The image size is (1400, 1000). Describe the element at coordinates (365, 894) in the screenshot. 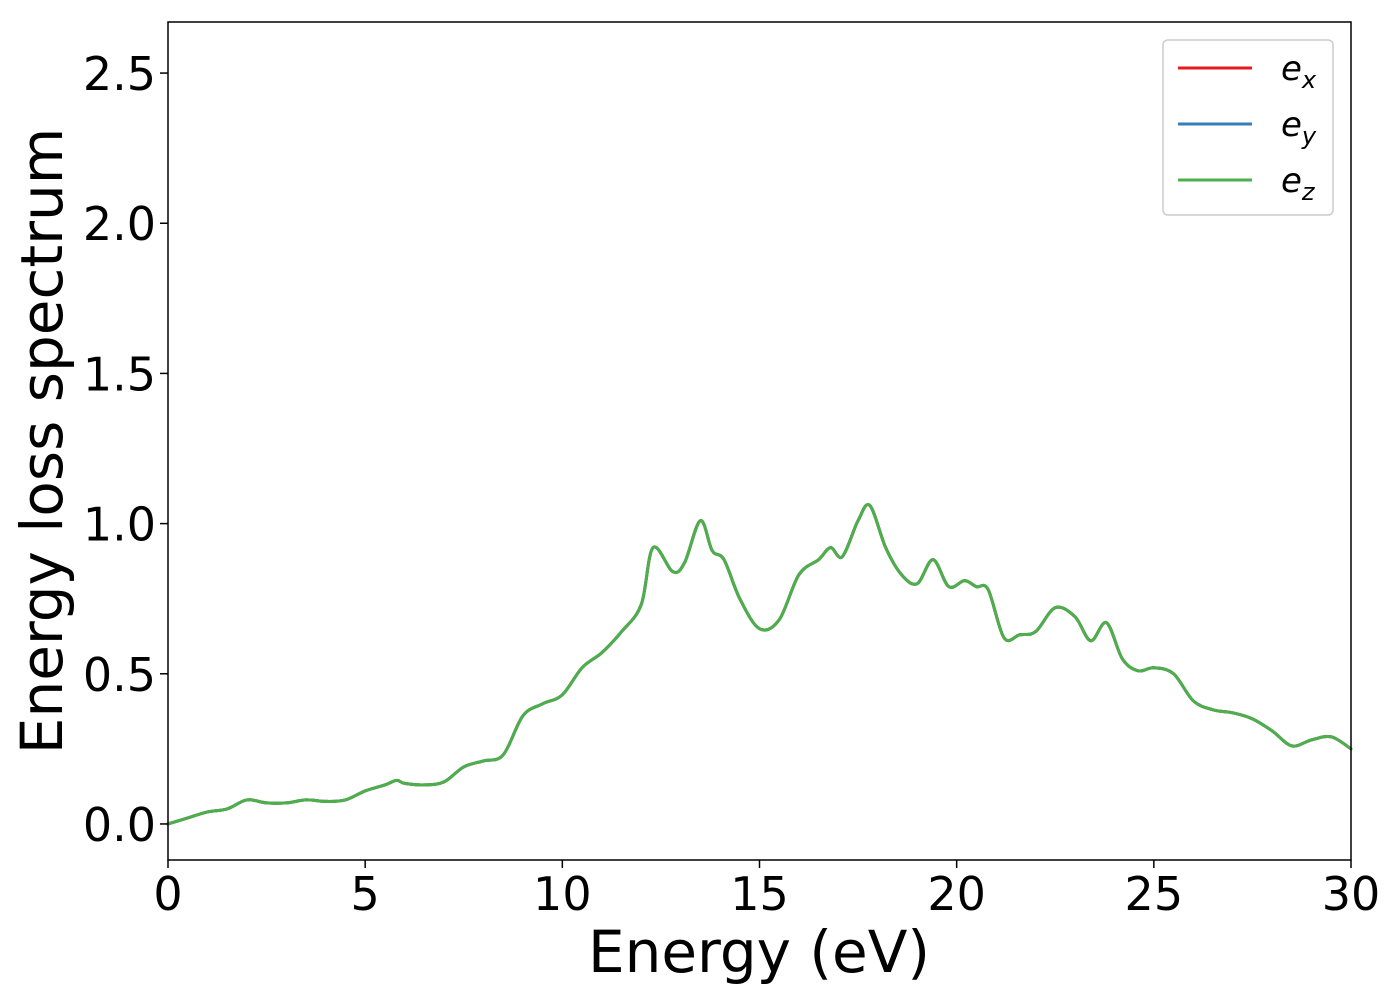

I see `x-tick-label: 5` at that location.